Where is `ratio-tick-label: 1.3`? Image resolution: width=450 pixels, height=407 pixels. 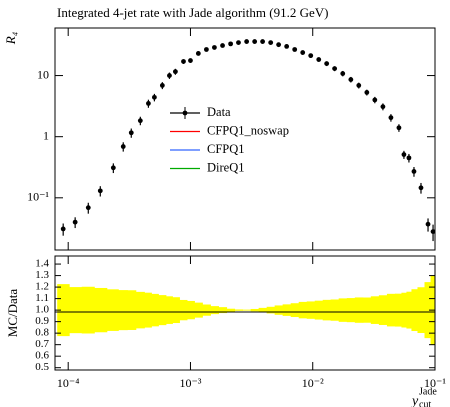 ratio-tick-label: 1.3 is located at coordinates (42, 275).